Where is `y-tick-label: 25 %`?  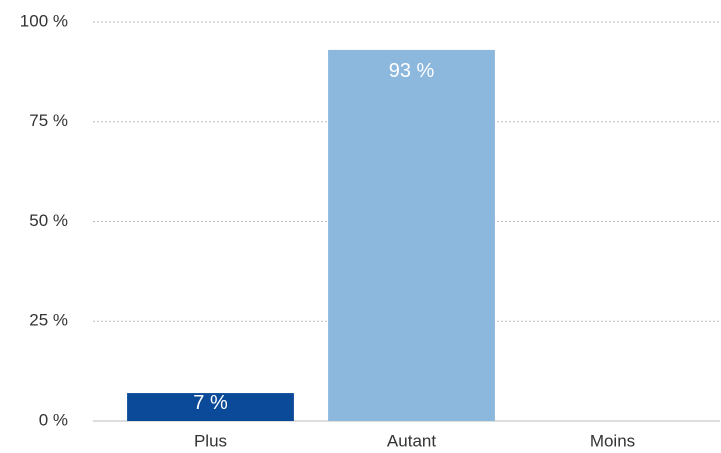 y-tick-label: 25 % is located at coordinates (48, 320).